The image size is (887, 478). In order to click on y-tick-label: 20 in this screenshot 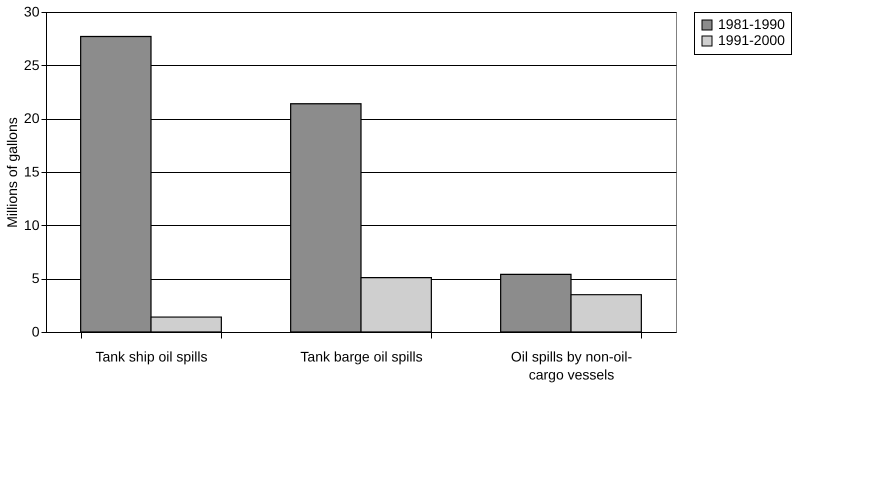, I will do `click(32, 118)`.